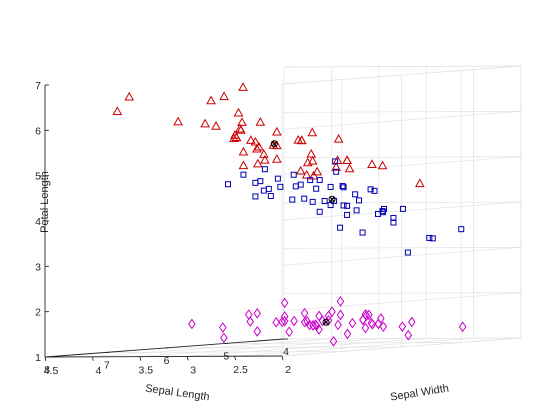 The width and height of the screenshot is (560, 420). Describe the element at coordinates (226, 357) in the screenshot. I see `x-tick-label: 5` at that location.